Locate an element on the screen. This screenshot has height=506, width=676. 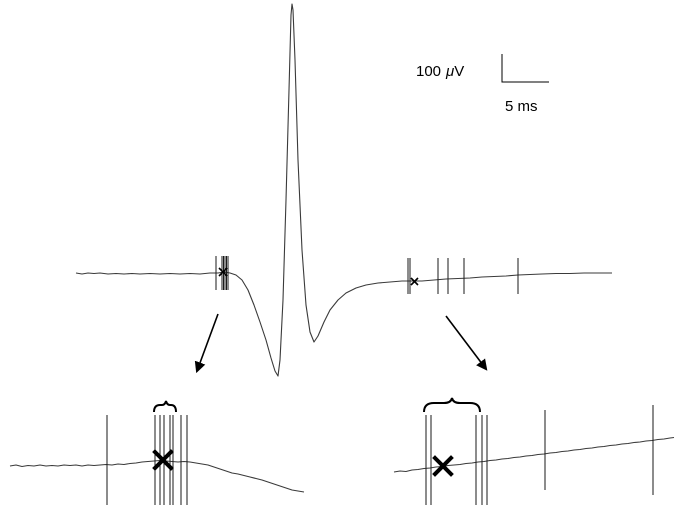
voltage-scale-label: 100 μV is located at coordinates (440, 71).